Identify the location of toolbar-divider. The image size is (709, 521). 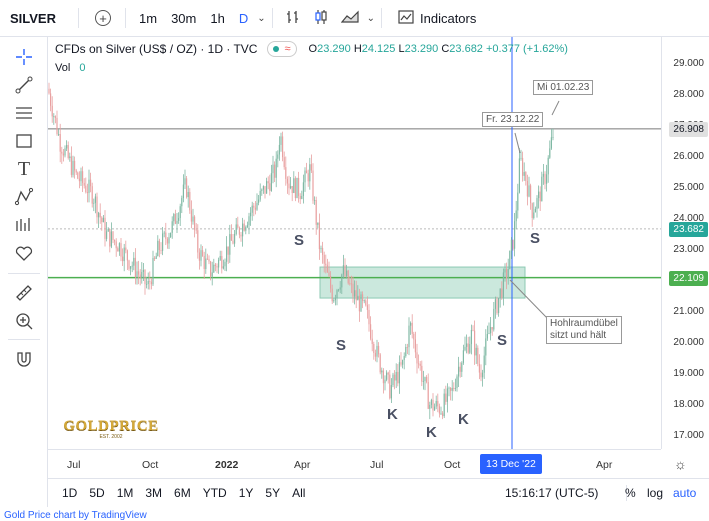
(272, 18).